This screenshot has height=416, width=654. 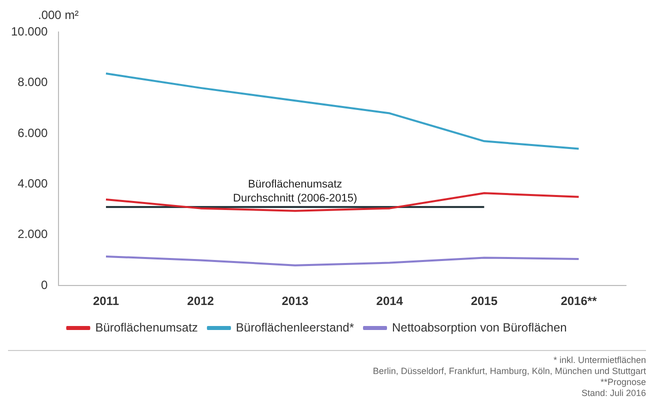 What do you see at coordinates (58, 15) in the screenshot?
I see `y-axis-title: .000 m²` at bounding box center [58, 15].